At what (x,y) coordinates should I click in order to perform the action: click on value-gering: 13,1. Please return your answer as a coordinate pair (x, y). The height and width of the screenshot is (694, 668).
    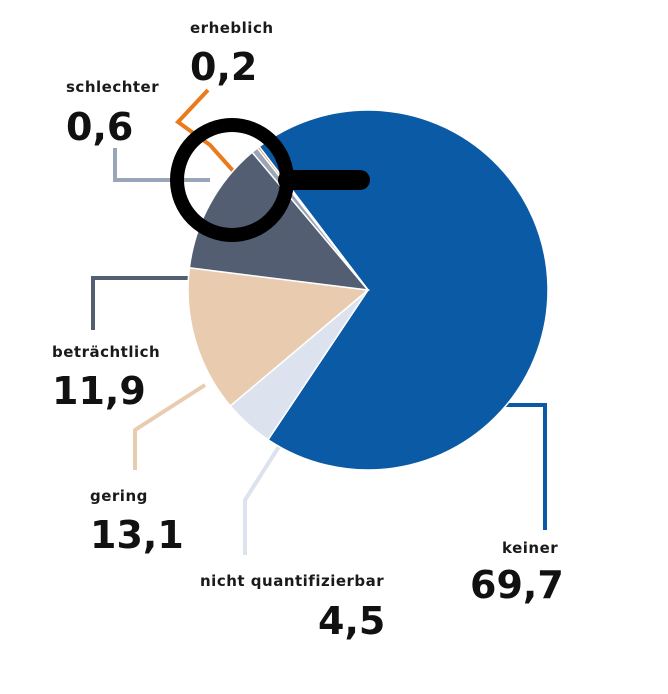
    Looking at the image, I should click on (137, 535).